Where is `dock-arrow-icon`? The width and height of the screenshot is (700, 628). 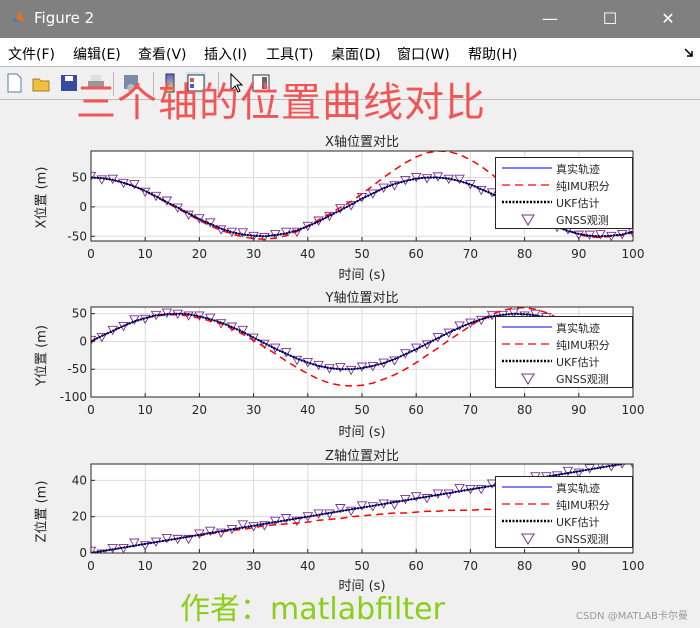 dock-arrow-icon is located at coordinates (689, 53).